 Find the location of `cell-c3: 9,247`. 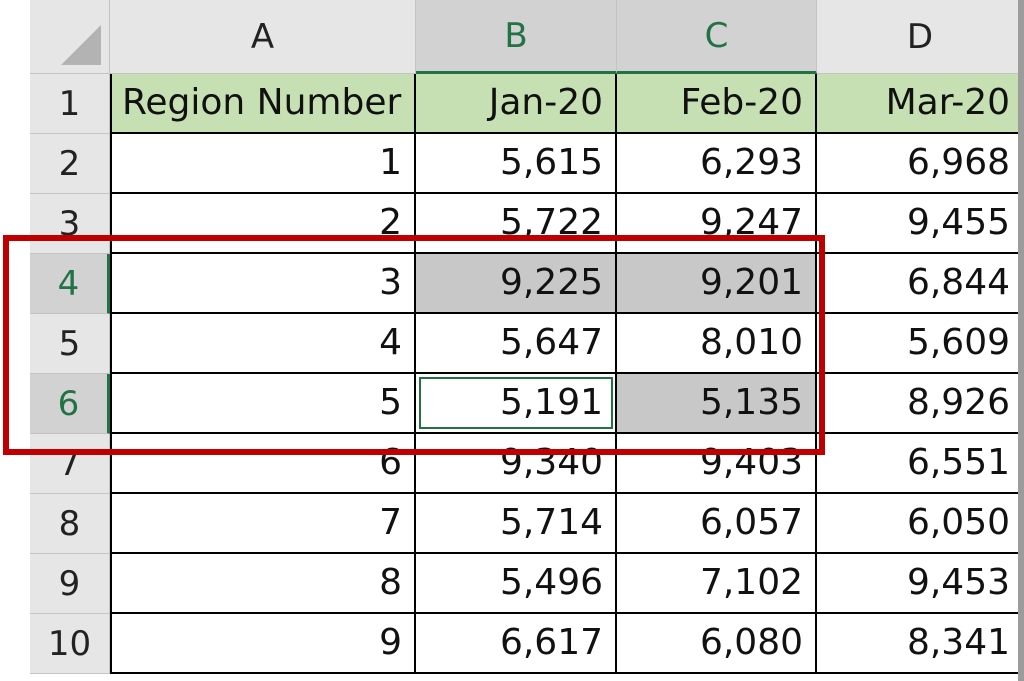

cell-c3: 9,247 is located at coordinates (717, 224).